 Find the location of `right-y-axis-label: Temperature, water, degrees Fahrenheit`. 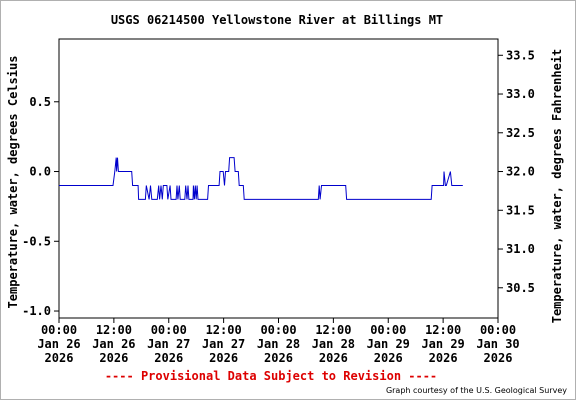

right-y-axis-label: Temperature, water, degrees Fahrenheit is located at coordinates (557, 186).